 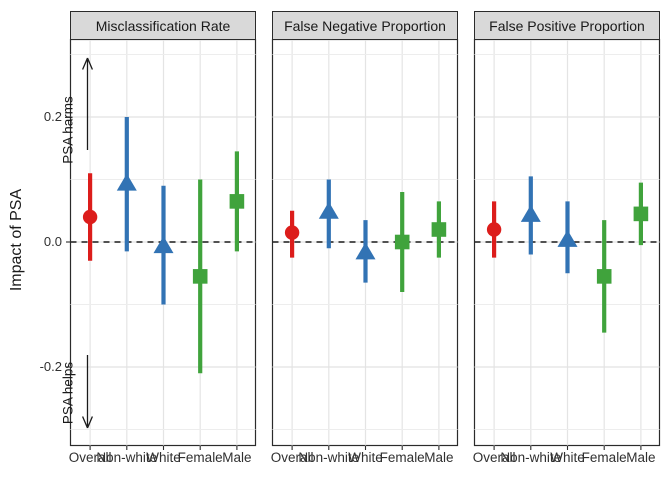 I want to click on up-arrow-icon, so click(x=87, y=103).